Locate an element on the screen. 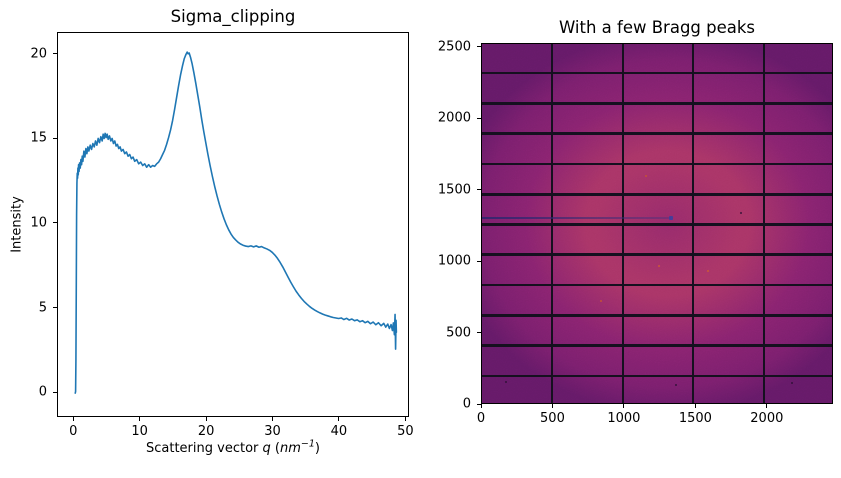 This screenshot has height=478, width=841. y-tick-label: 5 is located at coordinates (42, 307).